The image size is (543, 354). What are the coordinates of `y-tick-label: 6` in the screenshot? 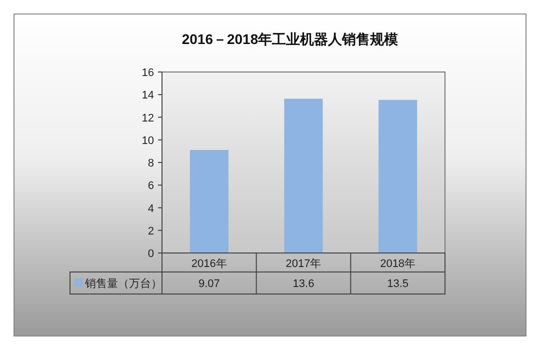 It's located at (151, 186).